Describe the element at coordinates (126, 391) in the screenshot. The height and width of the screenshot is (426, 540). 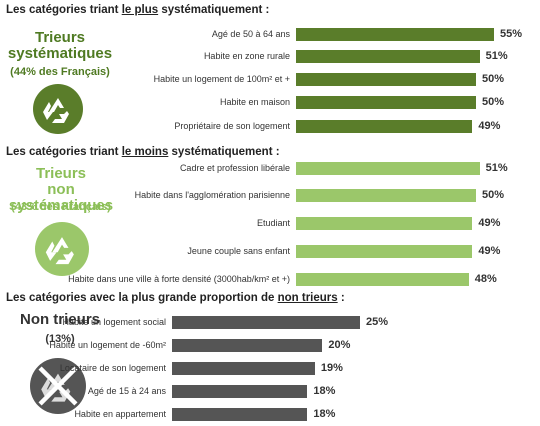
I see `bar-label: Agé de 15 à 24 ans` at that location.